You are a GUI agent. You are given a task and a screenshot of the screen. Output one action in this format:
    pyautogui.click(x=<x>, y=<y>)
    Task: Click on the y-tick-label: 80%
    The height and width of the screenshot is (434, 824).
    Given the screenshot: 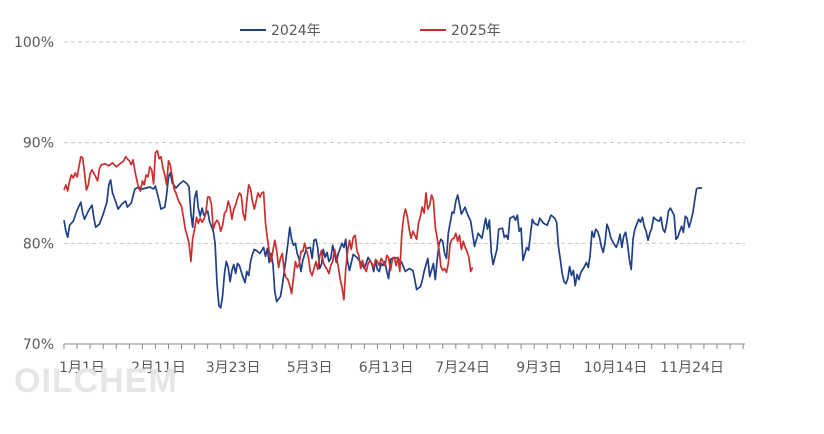 What is the action you would take?
    pyautogui.click(x=38, y=244)
    